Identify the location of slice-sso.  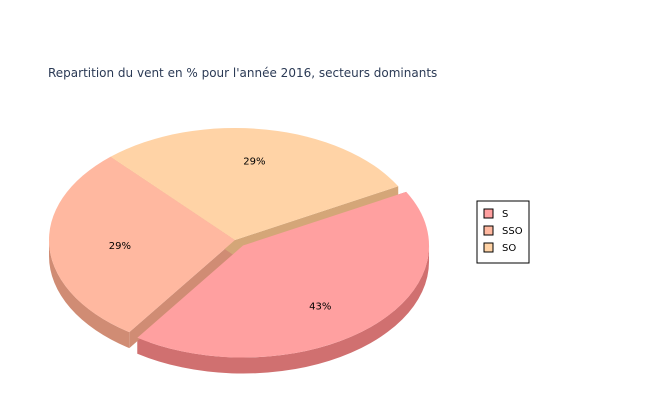
(142, 244).